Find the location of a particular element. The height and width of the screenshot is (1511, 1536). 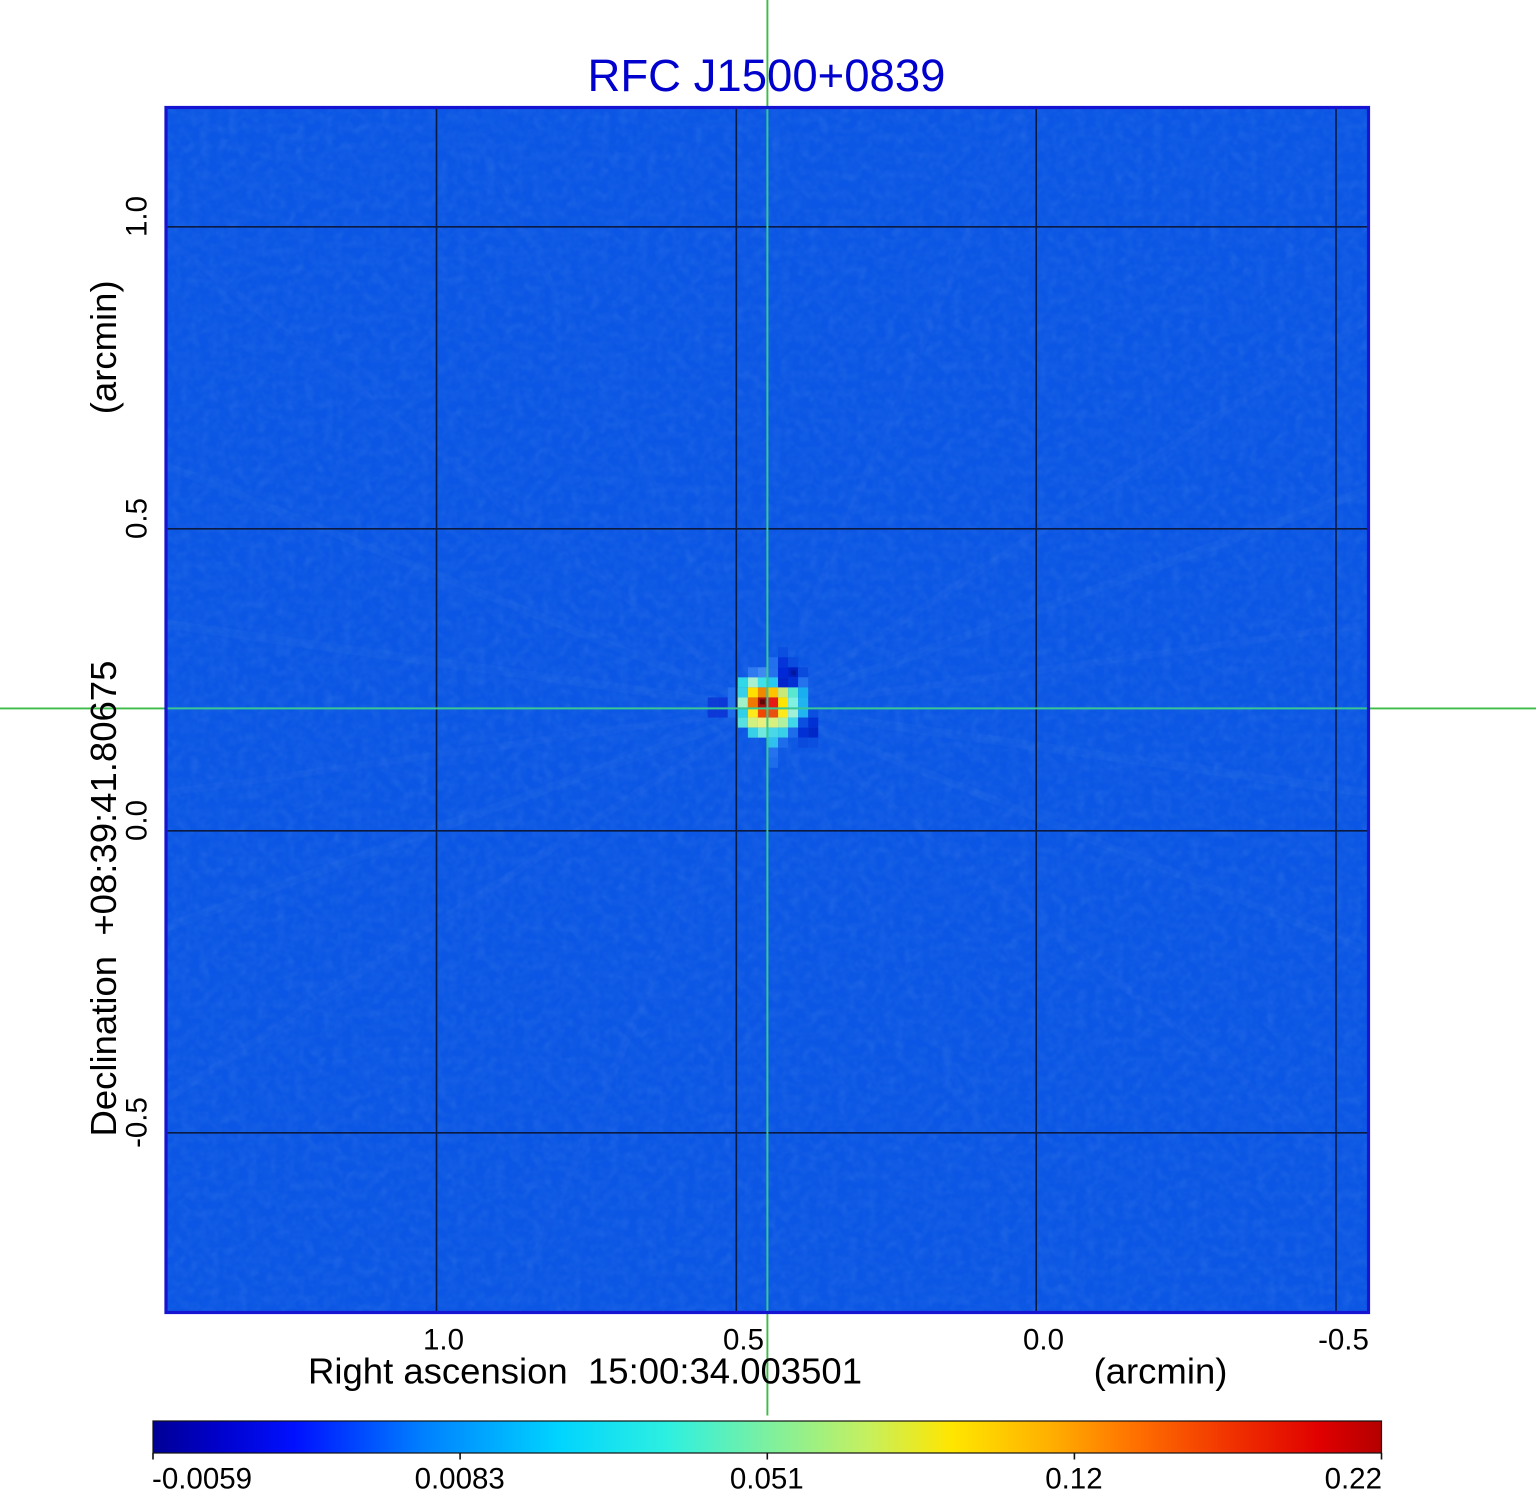

svg-text: RFC J1500+0839 is located at coordinates (767, 75).